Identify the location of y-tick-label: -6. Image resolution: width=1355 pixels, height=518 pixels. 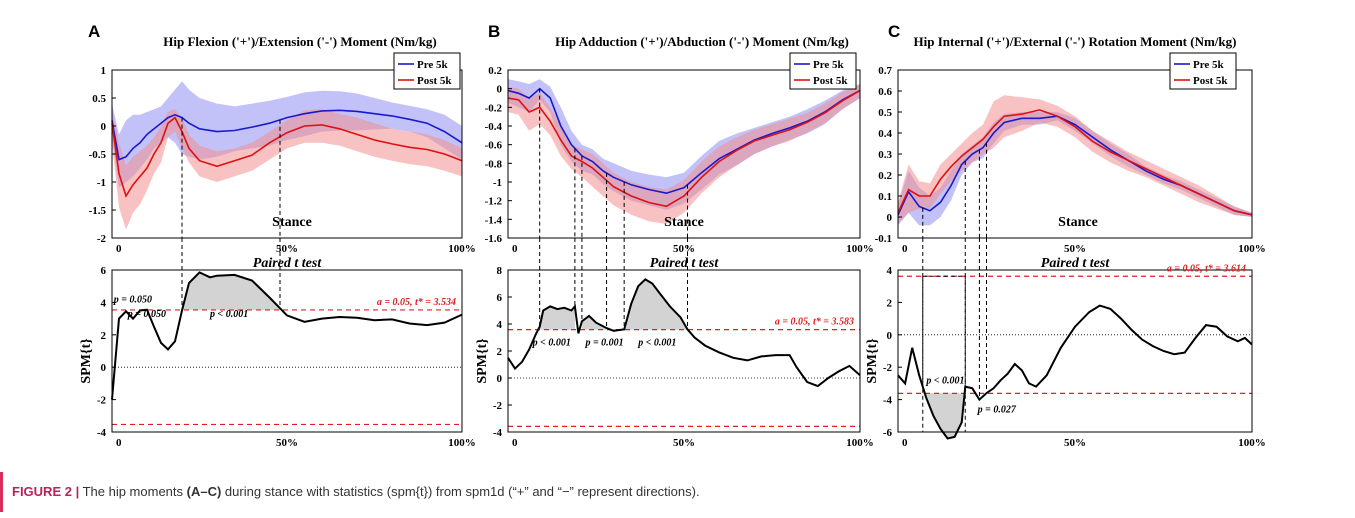
(888, 433).